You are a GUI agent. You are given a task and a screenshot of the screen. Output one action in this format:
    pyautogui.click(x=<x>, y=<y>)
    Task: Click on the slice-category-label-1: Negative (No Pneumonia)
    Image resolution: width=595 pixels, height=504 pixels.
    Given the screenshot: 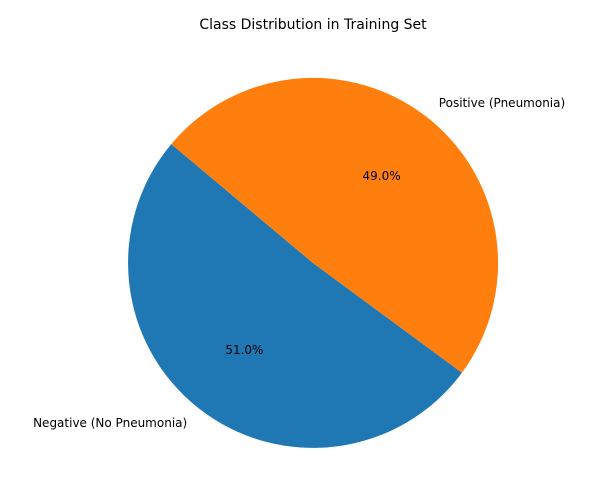 What is the action you would take?
    pyautogui.click(x=110, y=423)
    